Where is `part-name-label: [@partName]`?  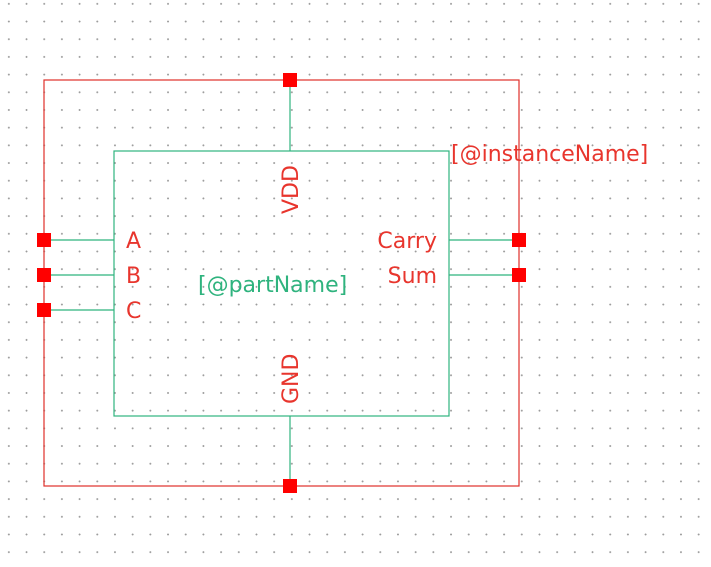 part-name-label: [@partName] is located at coordinates (272, 285).